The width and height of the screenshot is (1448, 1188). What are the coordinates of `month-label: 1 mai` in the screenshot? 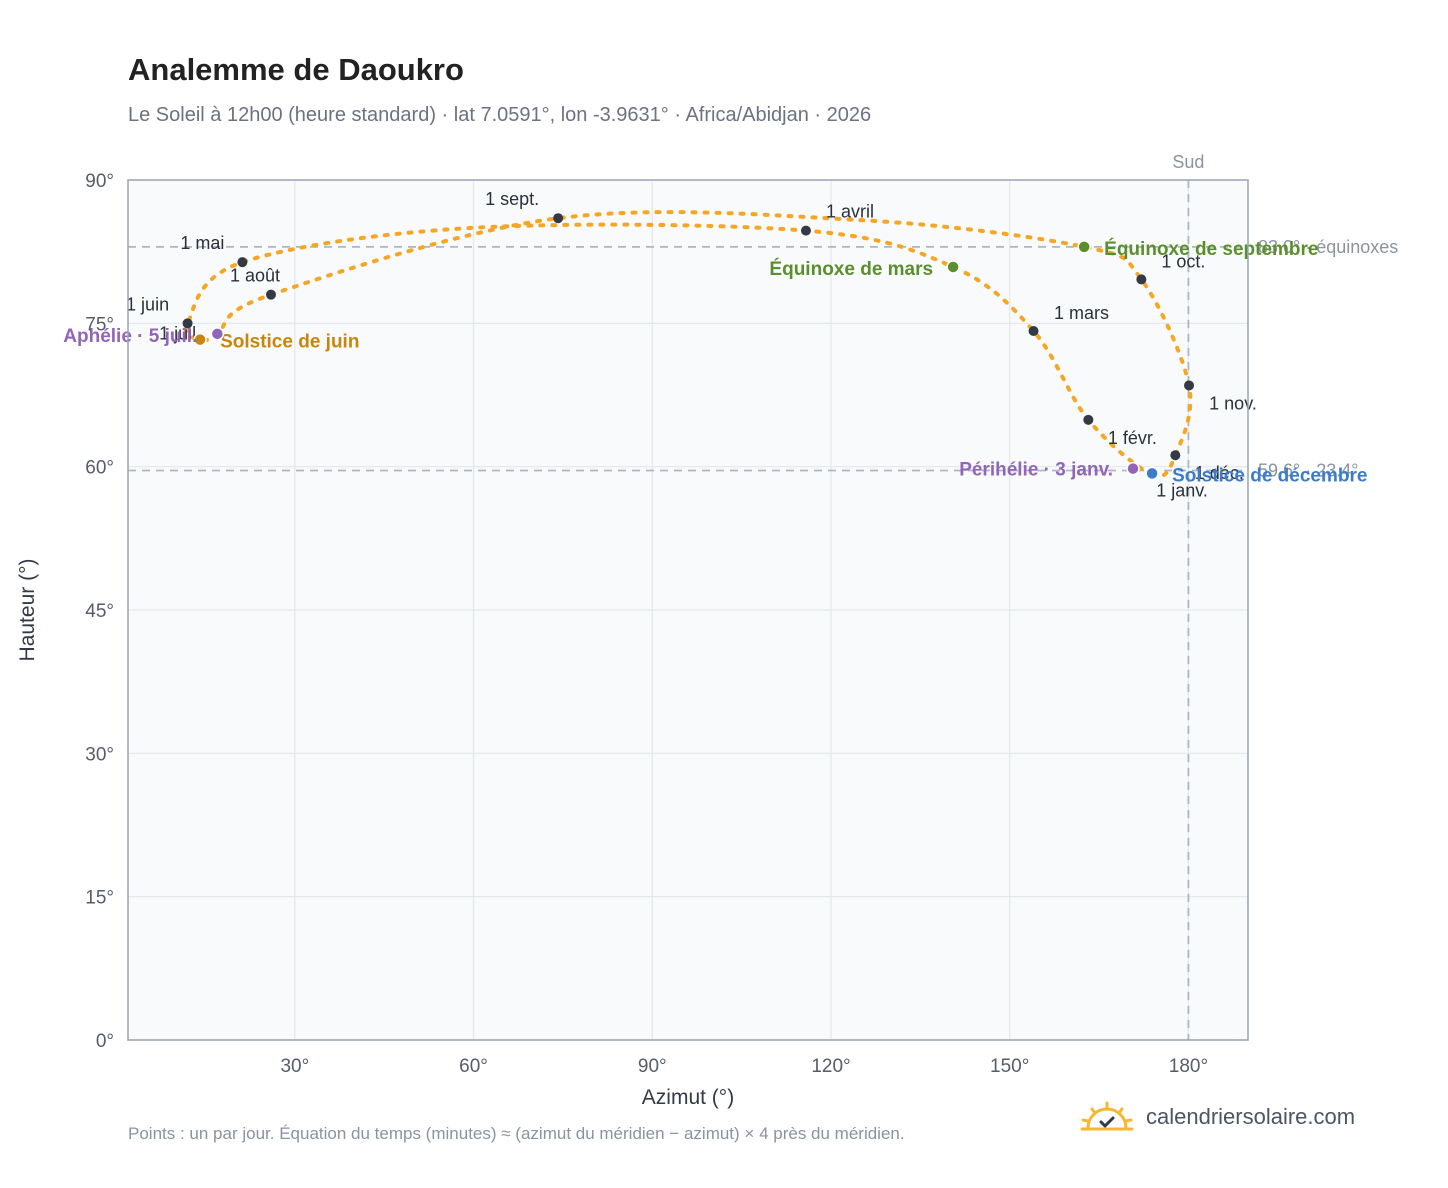 It's located at (202, 243).